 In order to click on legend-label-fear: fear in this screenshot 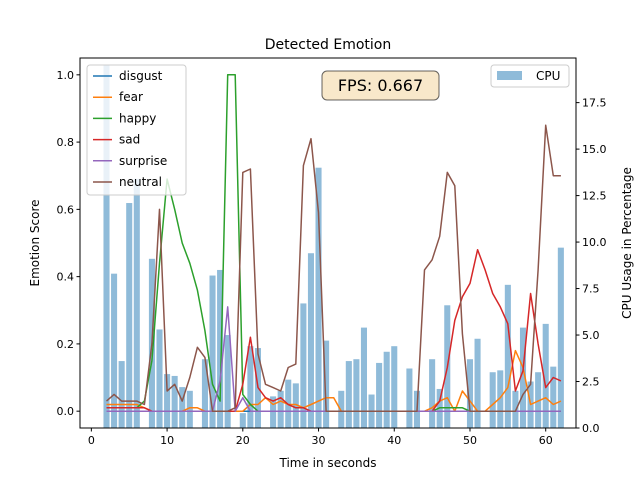, I will do `click(131, 97)`.